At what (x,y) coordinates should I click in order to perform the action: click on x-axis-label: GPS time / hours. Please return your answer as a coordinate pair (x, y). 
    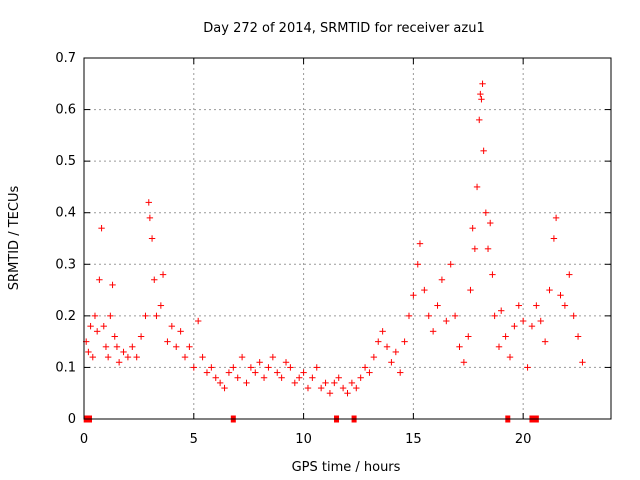
    Looking at the image, I should click on (346, 467).